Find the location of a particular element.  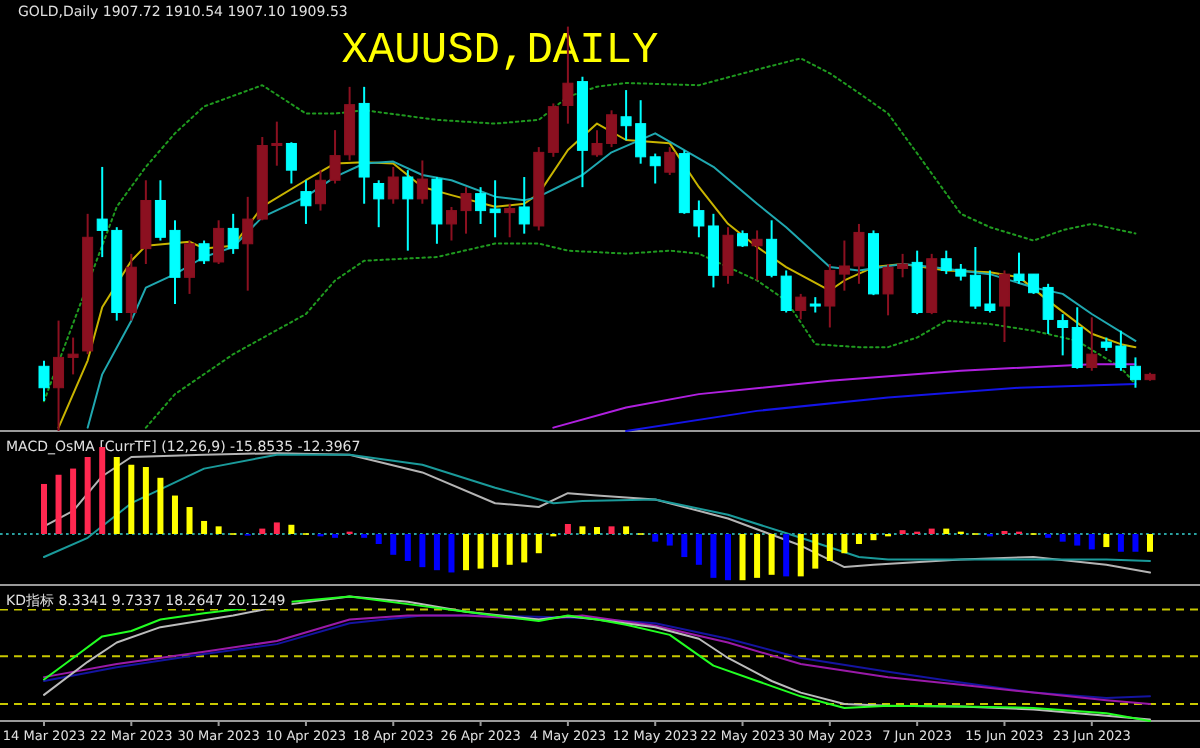

chart-title: XAUUSD,DAILY is located at coordinates (500, 51).